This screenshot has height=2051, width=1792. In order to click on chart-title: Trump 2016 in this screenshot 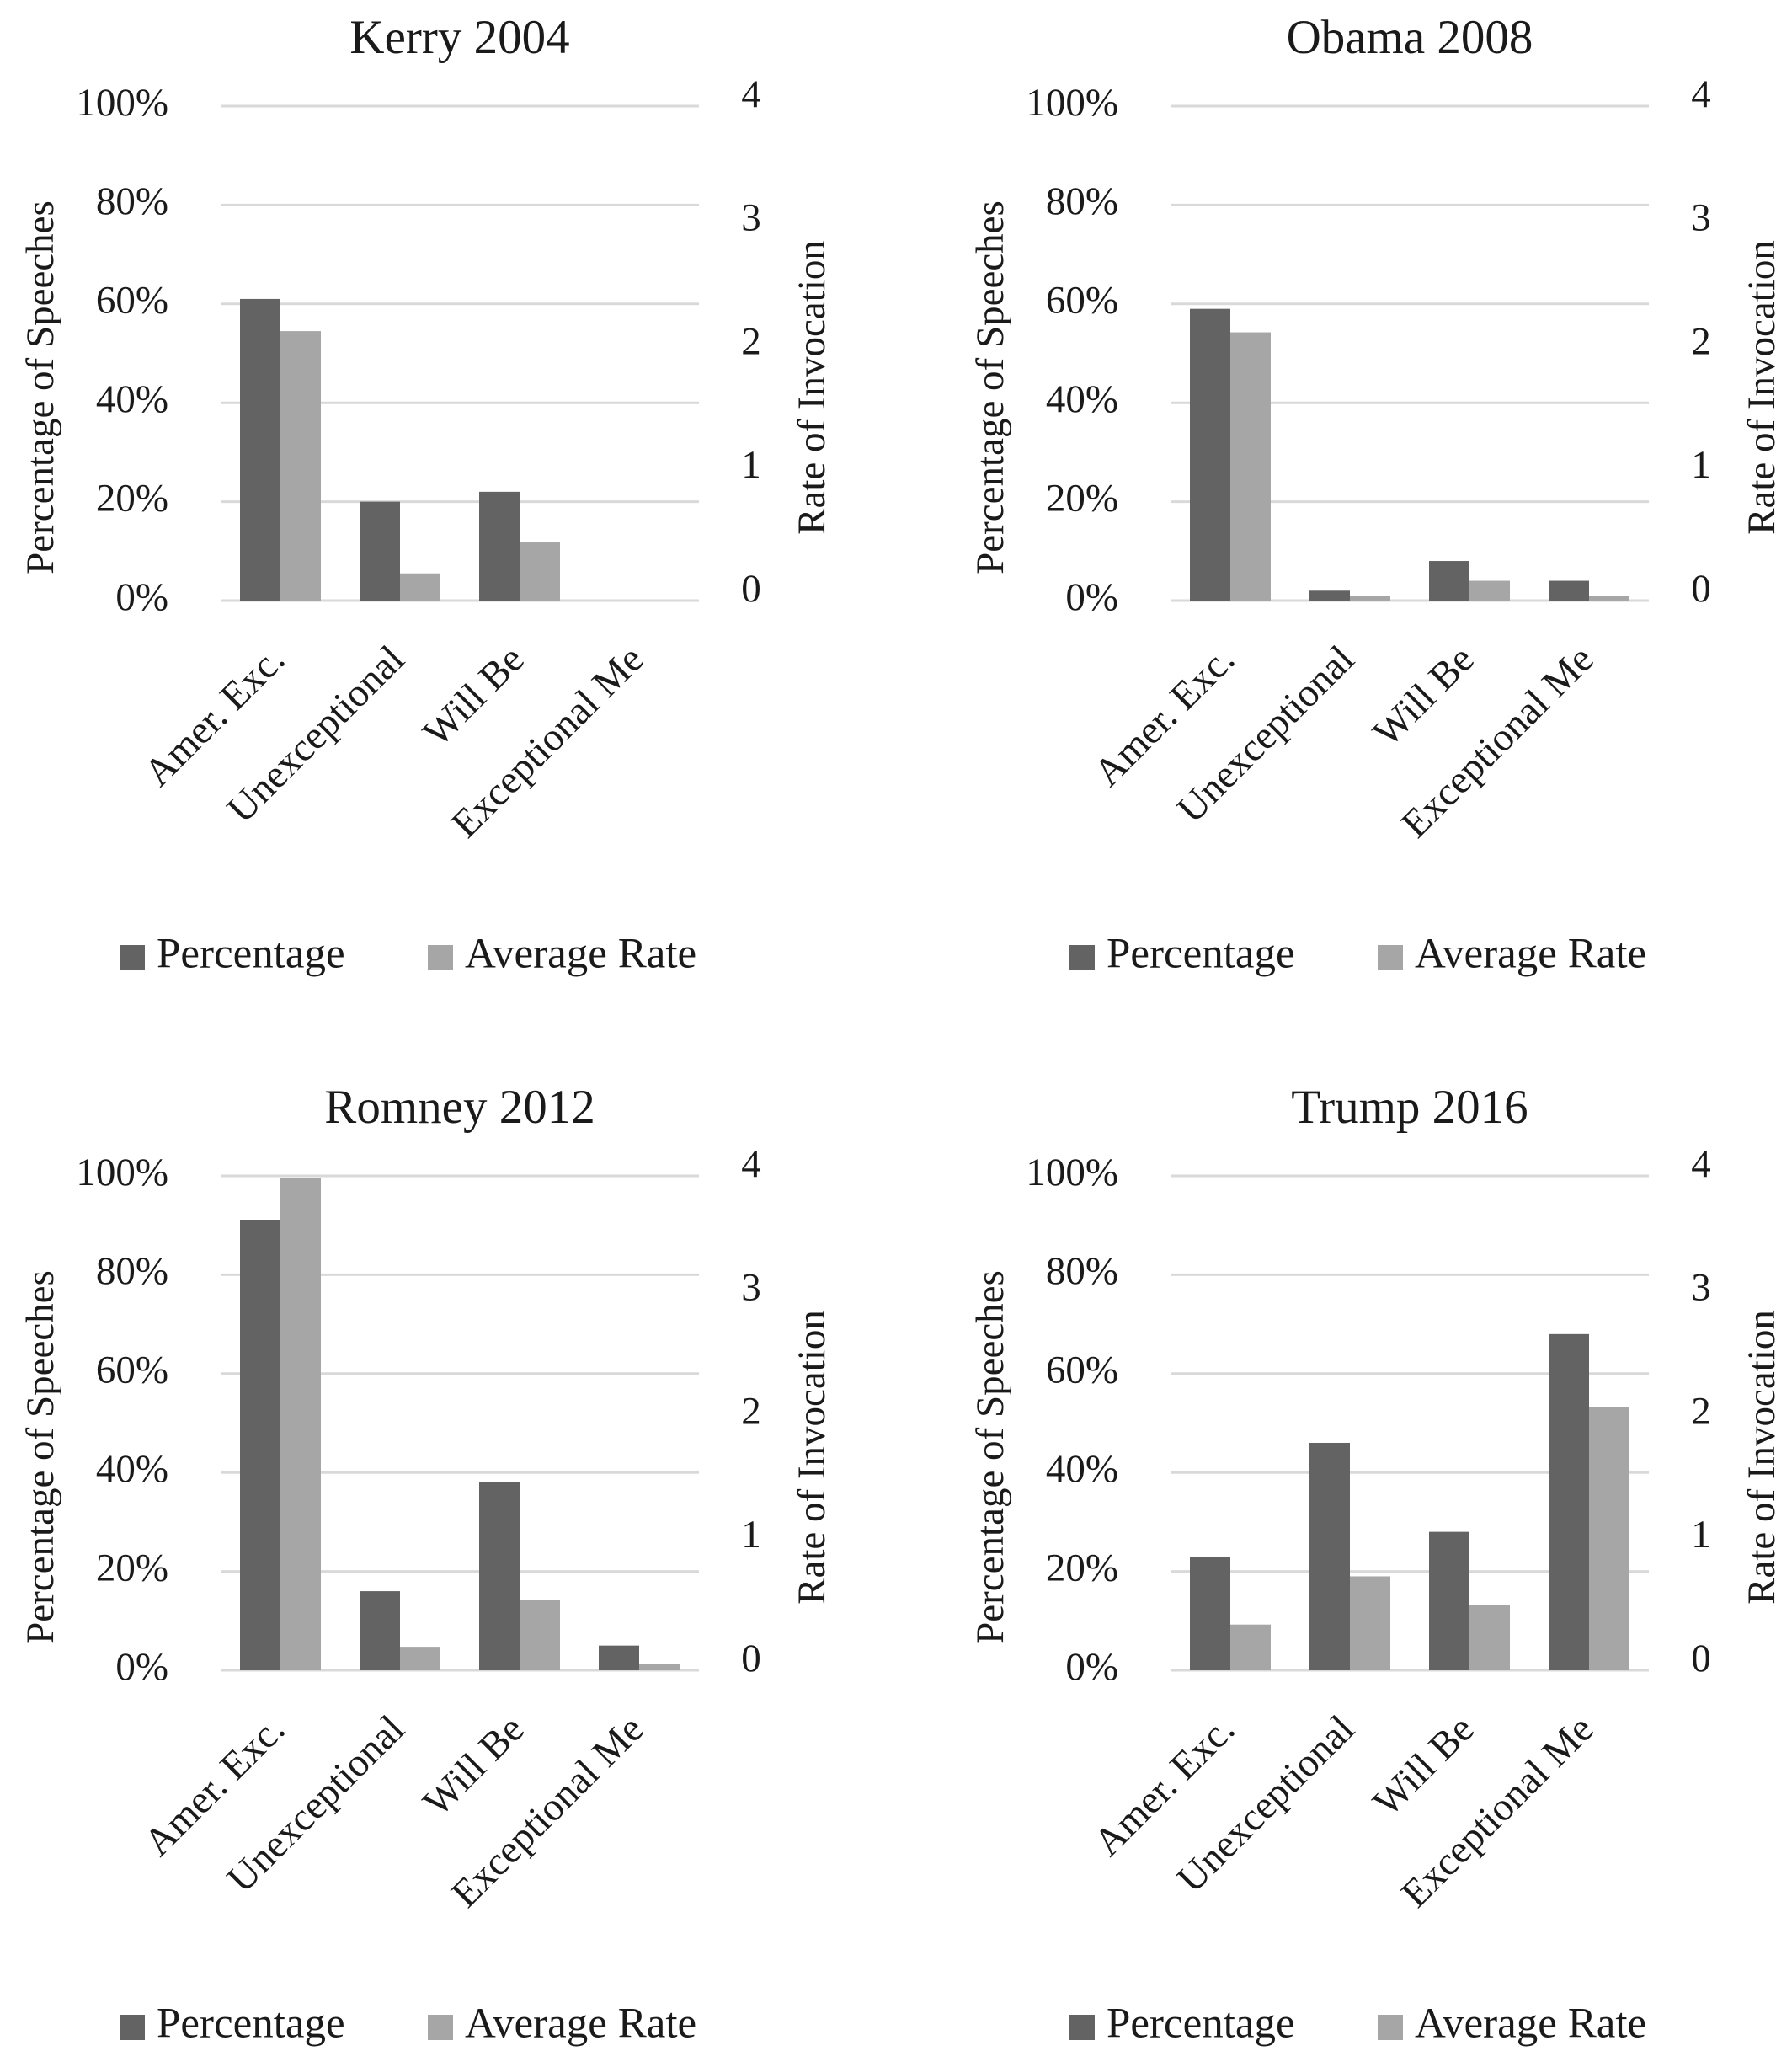, I will do `click(1409, 1107)`.